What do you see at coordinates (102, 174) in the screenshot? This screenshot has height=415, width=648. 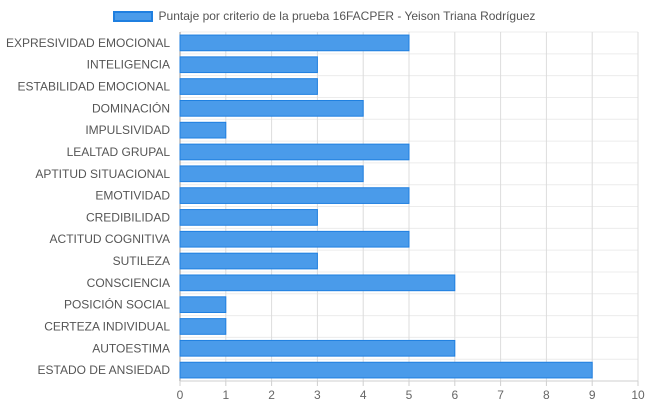 I see `category-label: APTITUD SITUACIONAL` at bounding box center [102, 174].